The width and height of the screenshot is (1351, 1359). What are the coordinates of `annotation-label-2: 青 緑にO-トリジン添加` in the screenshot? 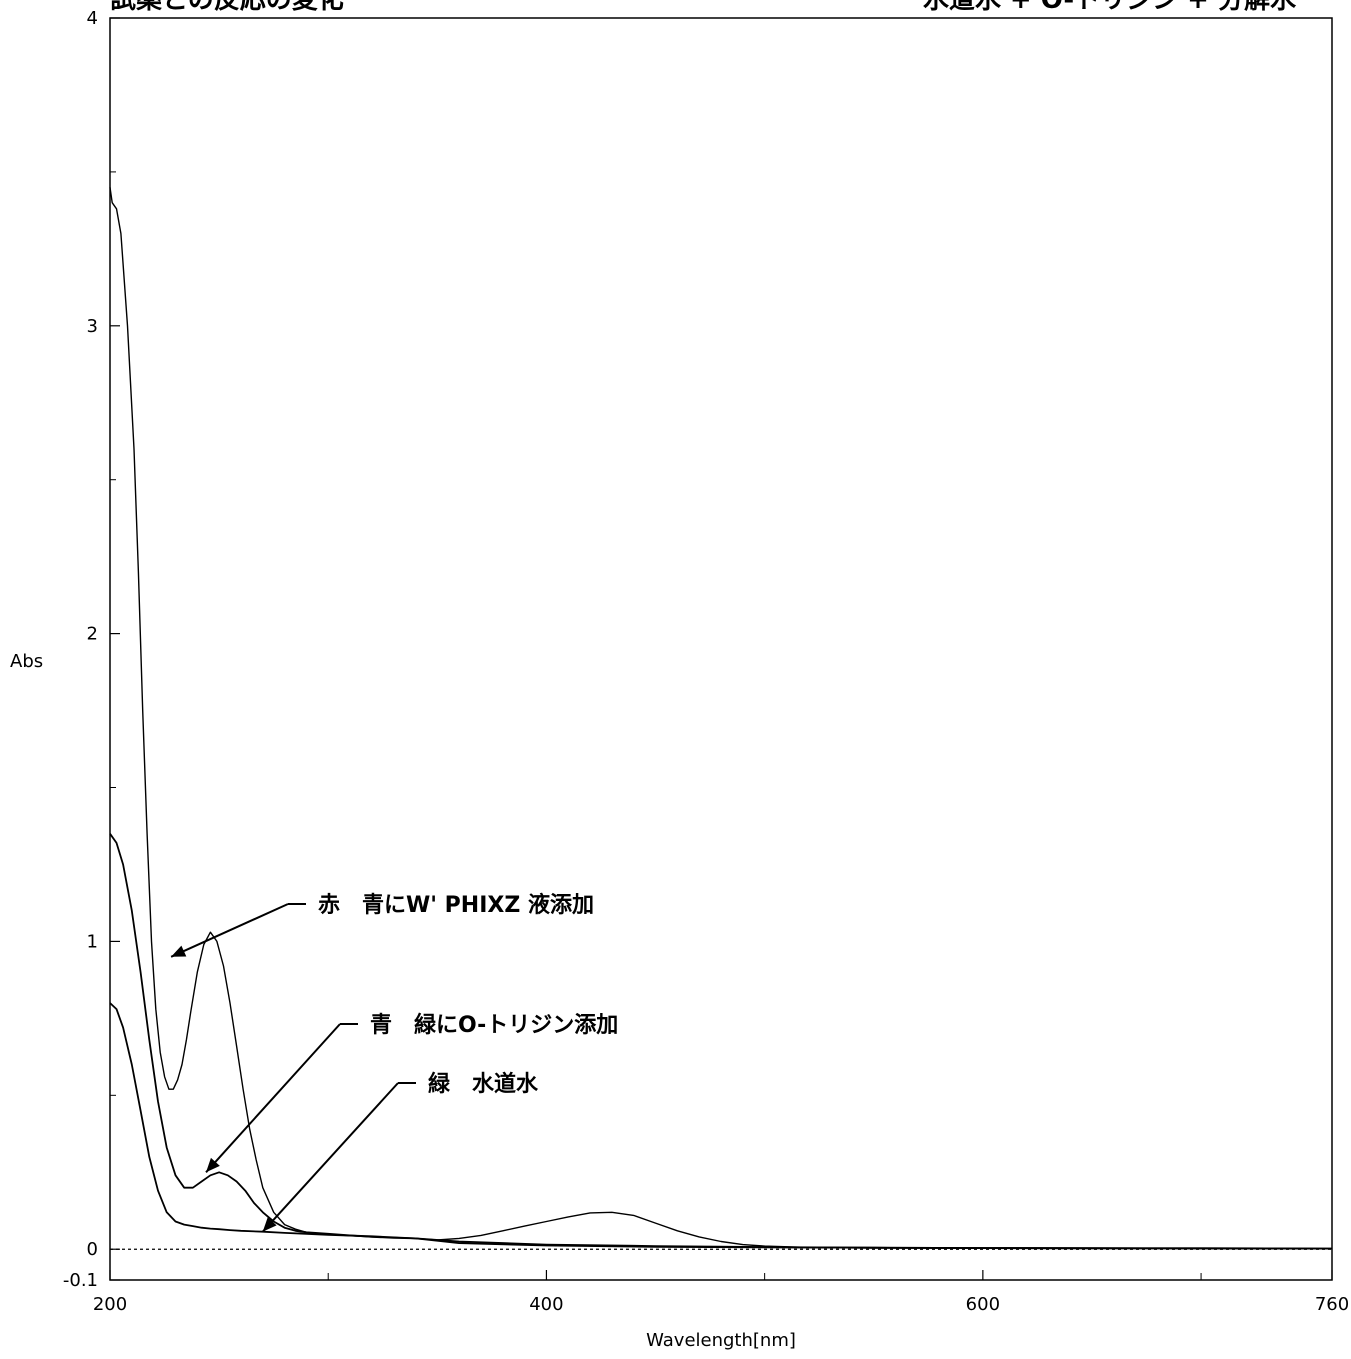 It's located at (494, 1025).